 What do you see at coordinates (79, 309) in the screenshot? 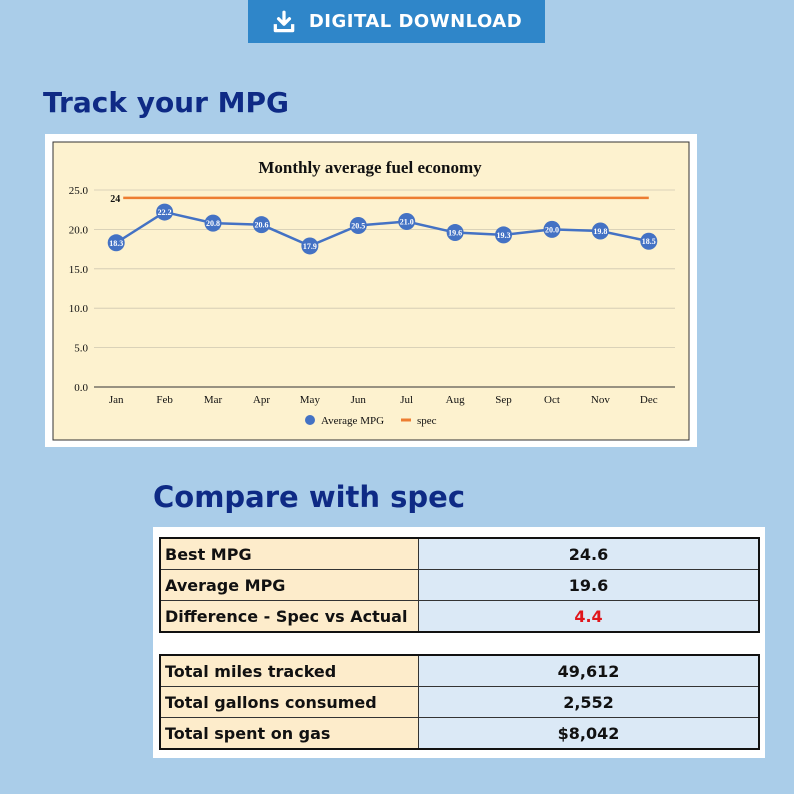
I see `y-tick-label: 10.0` at bounding box center [79, 309].